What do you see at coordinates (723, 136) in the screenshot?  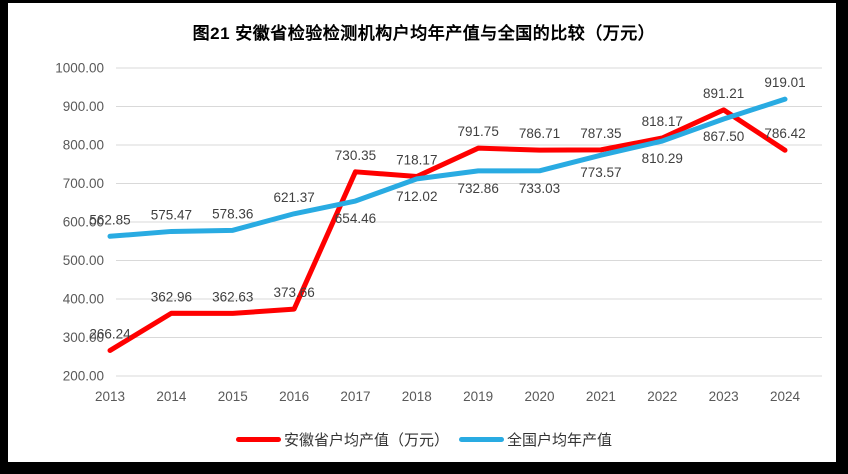 I see `data-label-1: 867.50` at bounding box center [723, 136].